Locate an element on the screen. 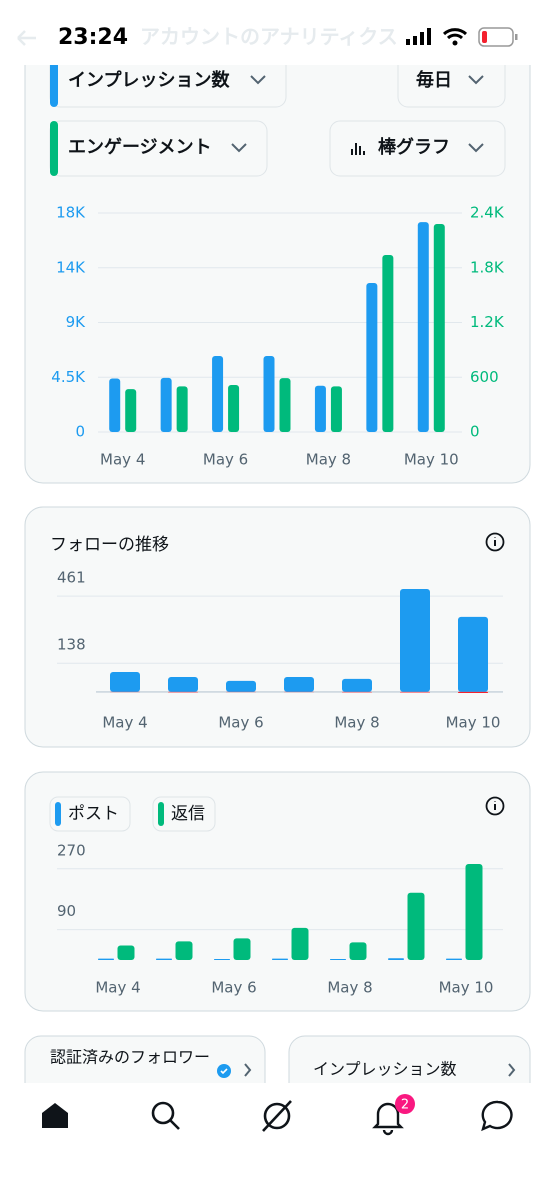 The width and height of the screenshot is (555, 1200). signal-icon is located at coordinates (418, 36).